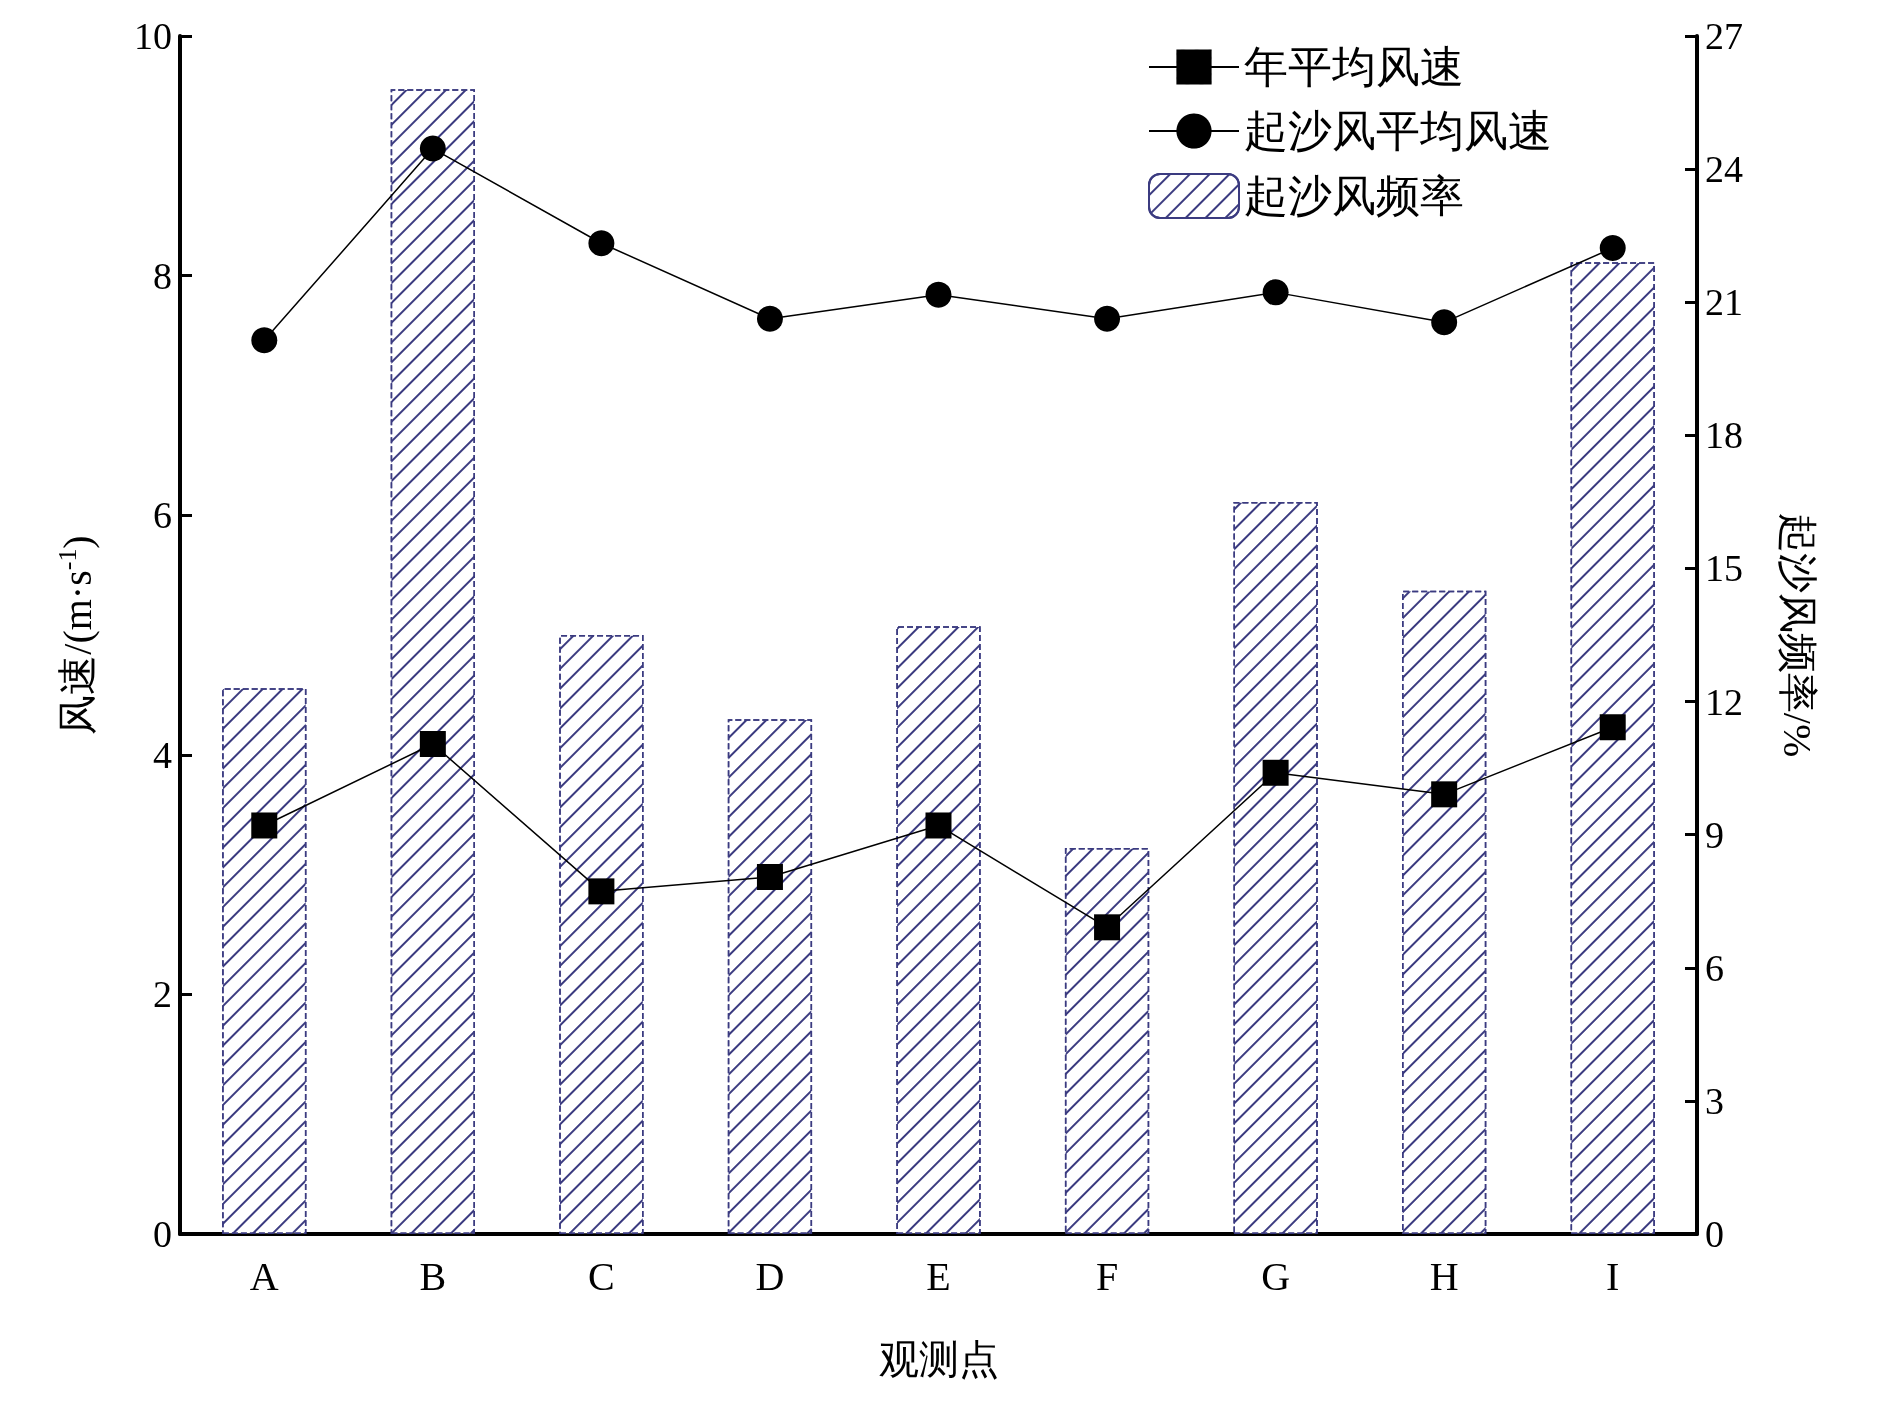 The image size is (1887, 1424). What do you see at coordinates (1444, 1276) in the screenshot?
I see `x-tick-label: H` at bounding box center [1444, 1276].